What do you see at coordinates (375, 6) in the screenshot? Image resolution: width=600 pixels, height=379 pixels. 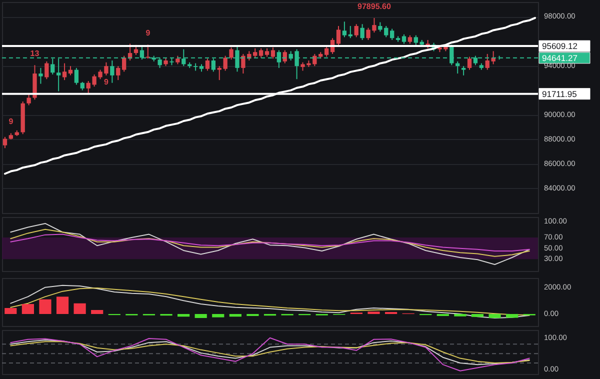 I see `annotation: 97895.60` at bounding box center [375, 6].